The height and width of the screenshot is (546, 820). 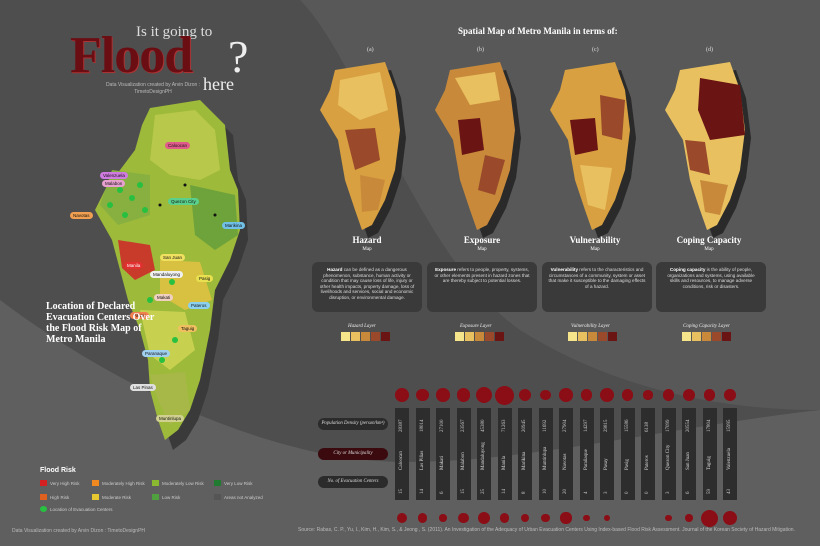 What do you see at coordinates (595, 244) in the screenshot?
I see `vulnerability-map-title: Vulnerability Map` at bounding box center [595, 244].